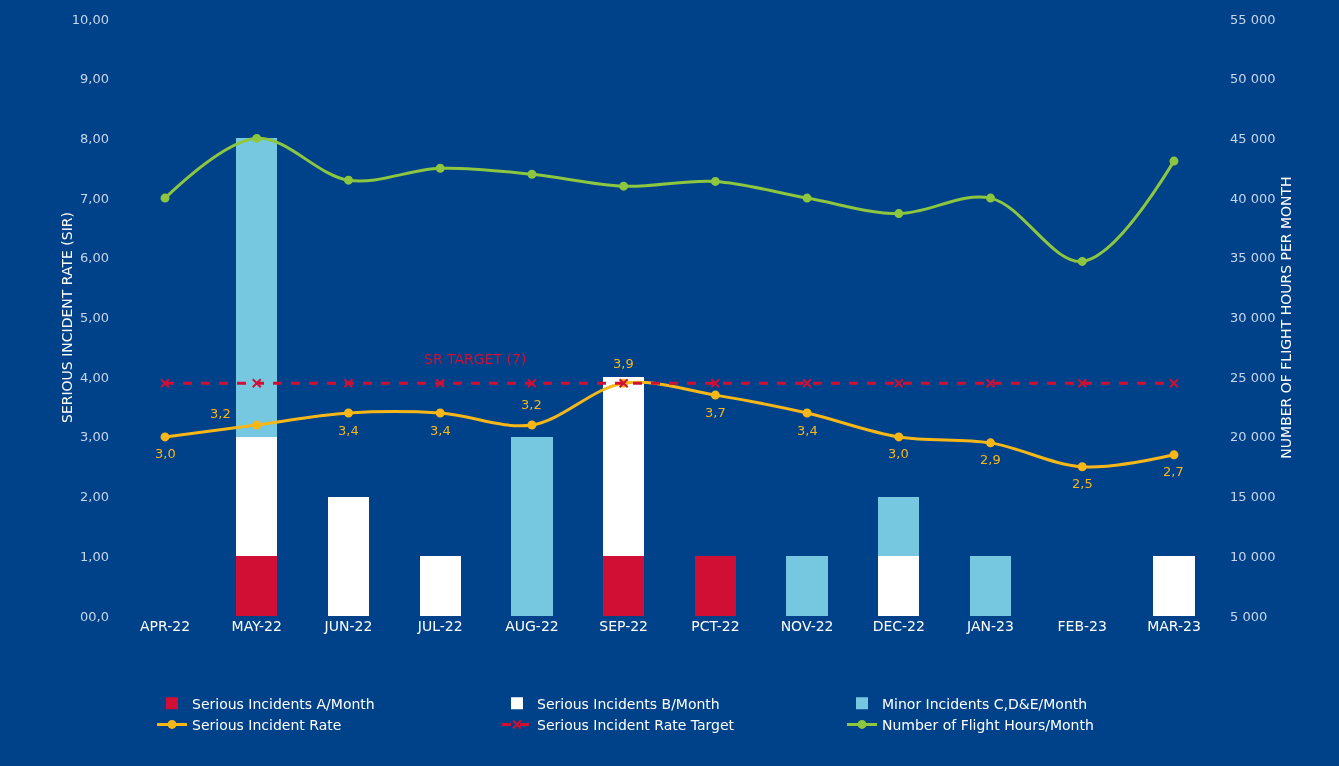  What do you see at coordinates (628, 703) in the screenshot?
I see `legend-label: Serious Incidents B/Month` at bounding box center [628, 703].